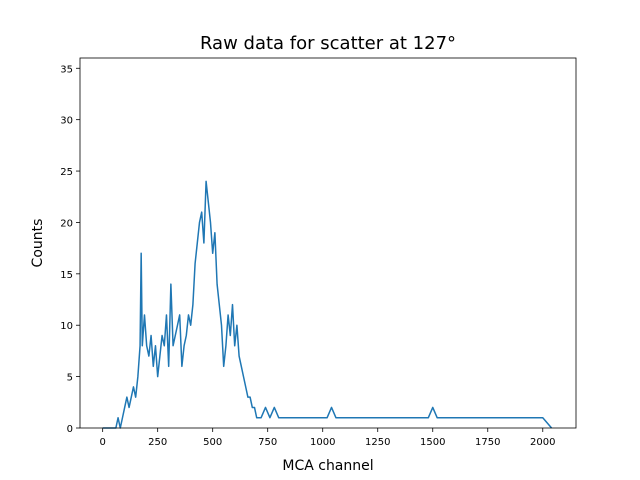 The height and width of the screenshot is (480, 640). What do you see at coordinates (432, 442) in the screenshot?
I see `x-tick-label: 1500` at bounding box center [432, 442].